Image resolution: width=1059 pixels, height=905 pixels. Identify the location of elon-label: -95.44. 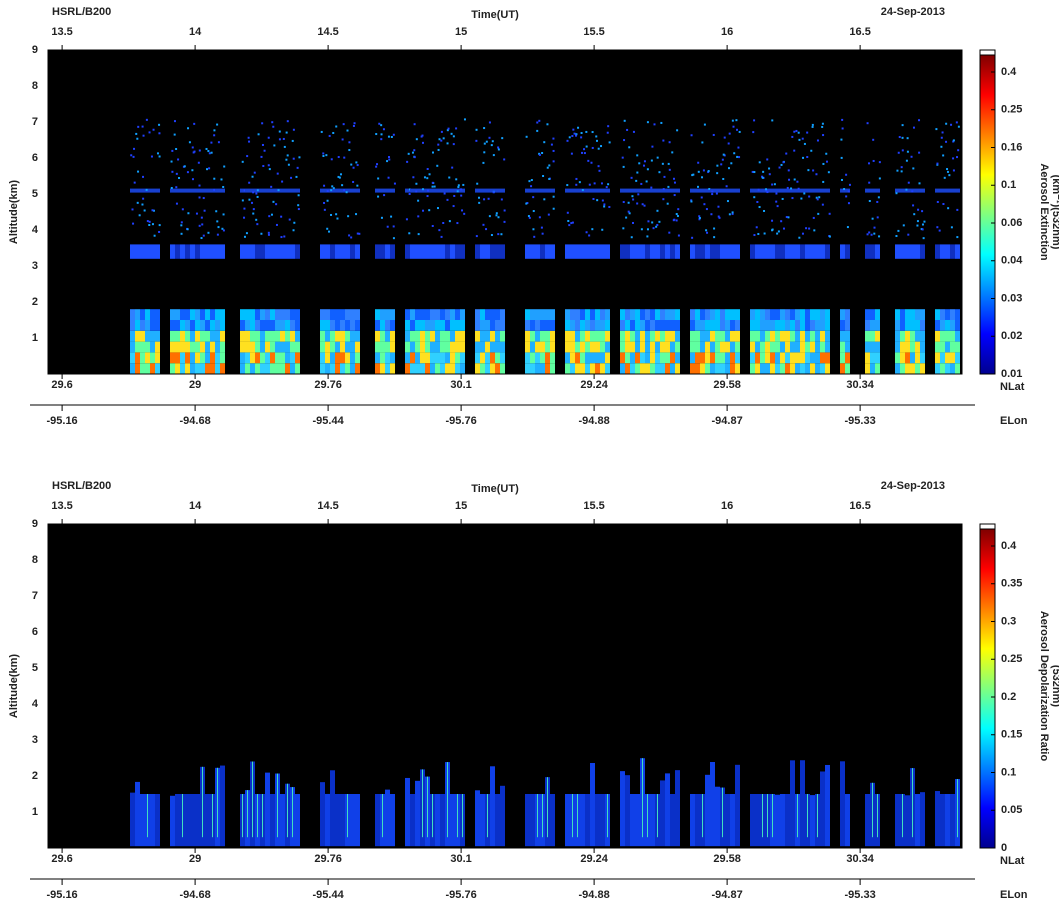
(329, 421).